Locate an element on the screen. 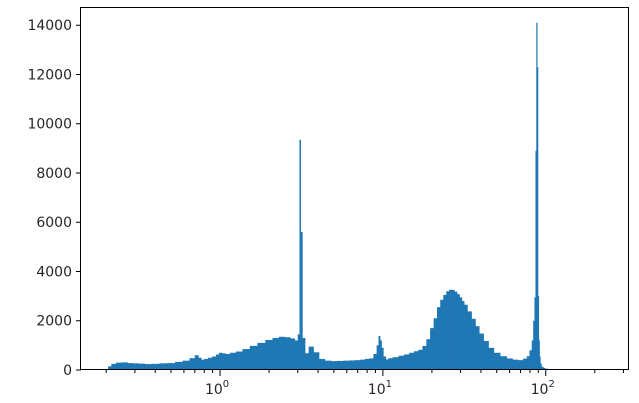 This screenshot has height=403, width=639. y-tick-label: 8000 is located at coordinates (54, 174).